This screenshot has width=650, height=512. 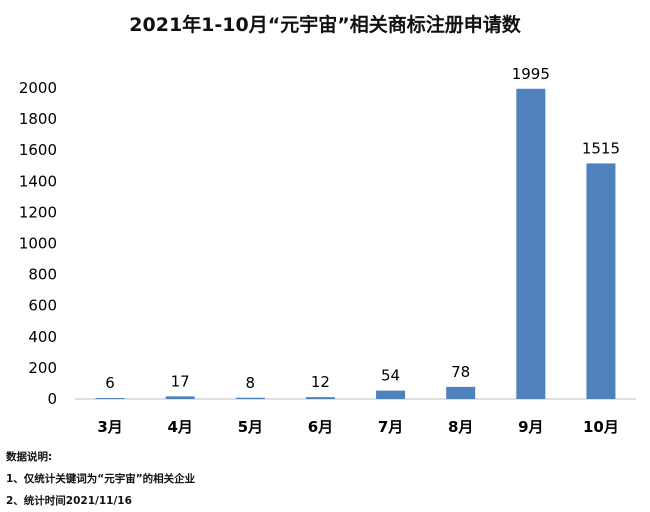 I want to click on chart-title: 2021年1-10月“元宇宙”相关商标注册申请数, so click(x=325, y=25).